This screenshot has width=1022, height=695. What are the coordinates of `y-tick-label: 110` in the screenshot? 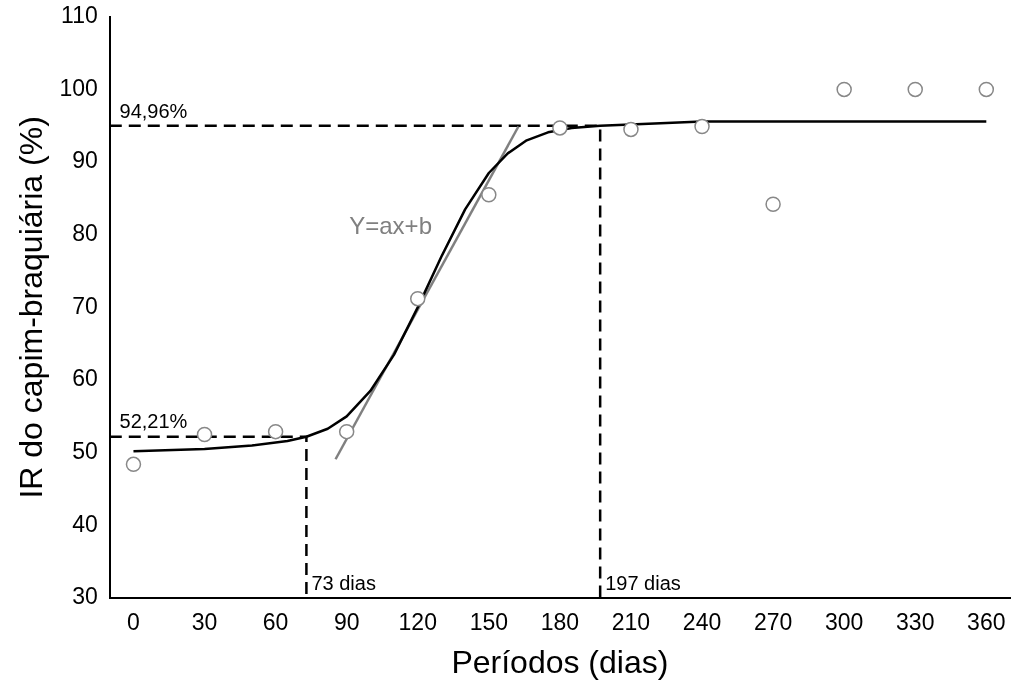 It's located at (79, 15).